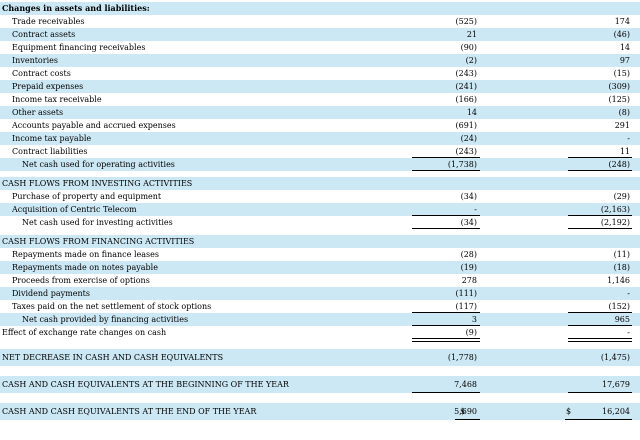 Image resolution: width=640 pixels, height=440 pixels. I want to click on value-prior-year: (1,475), so click(615, 357).